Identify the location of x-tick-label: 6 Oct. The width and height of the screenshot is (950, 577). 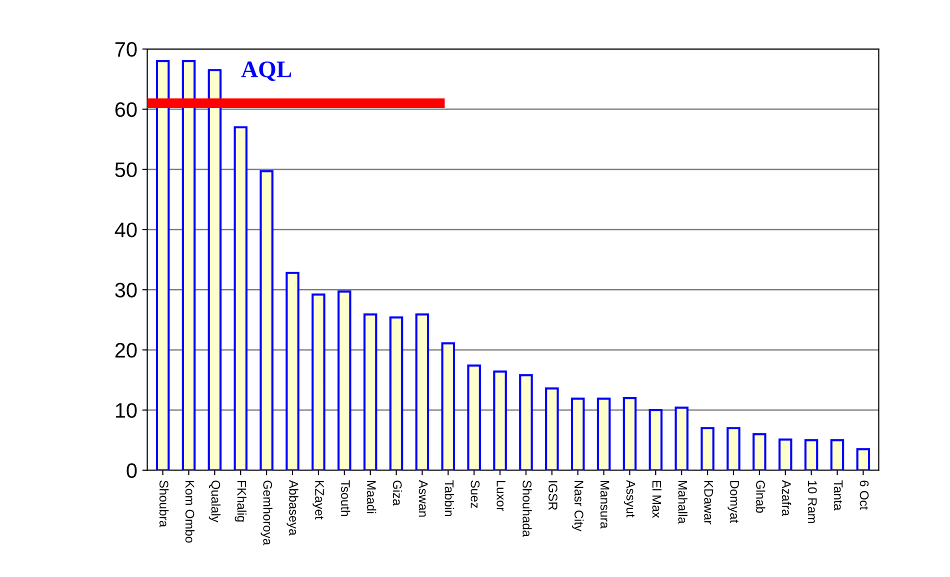
(864, 495).